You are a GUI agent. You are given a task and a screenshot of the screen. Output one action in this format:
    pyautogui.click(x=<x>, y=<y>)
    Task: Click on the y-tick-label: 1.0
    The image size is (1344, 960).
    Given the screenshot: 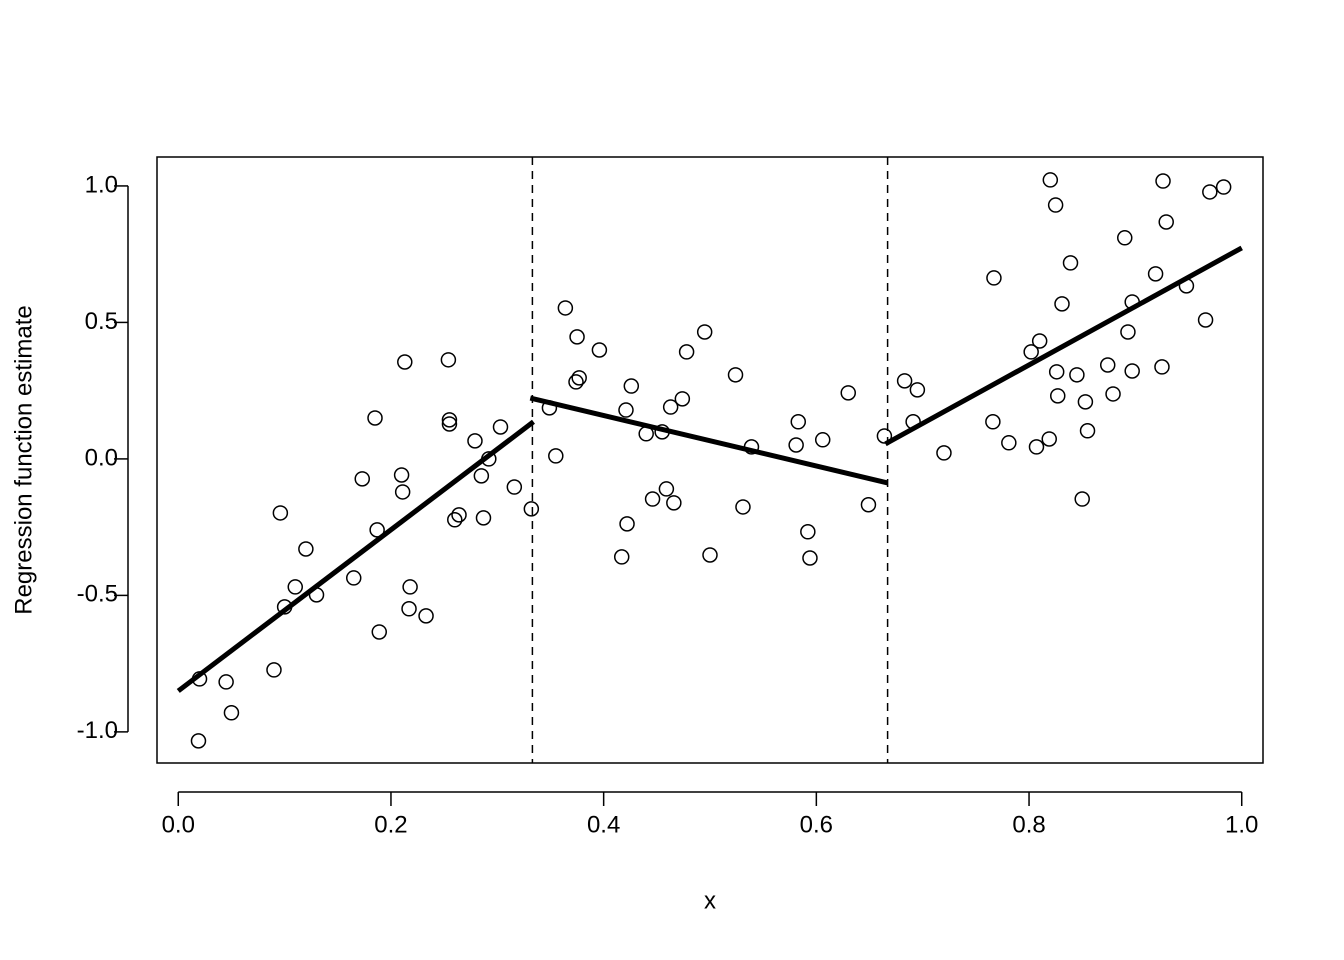 What is the action you would take?
    pyautogui.click(x=101, y=184)
    